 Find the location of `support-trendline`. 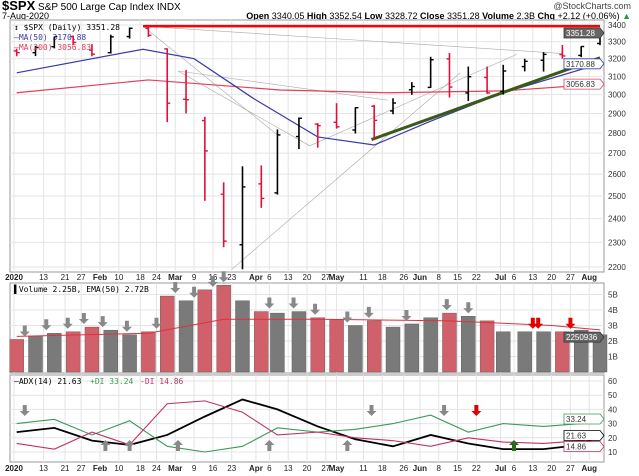

support-trendline is located at coordinates (486, 98).